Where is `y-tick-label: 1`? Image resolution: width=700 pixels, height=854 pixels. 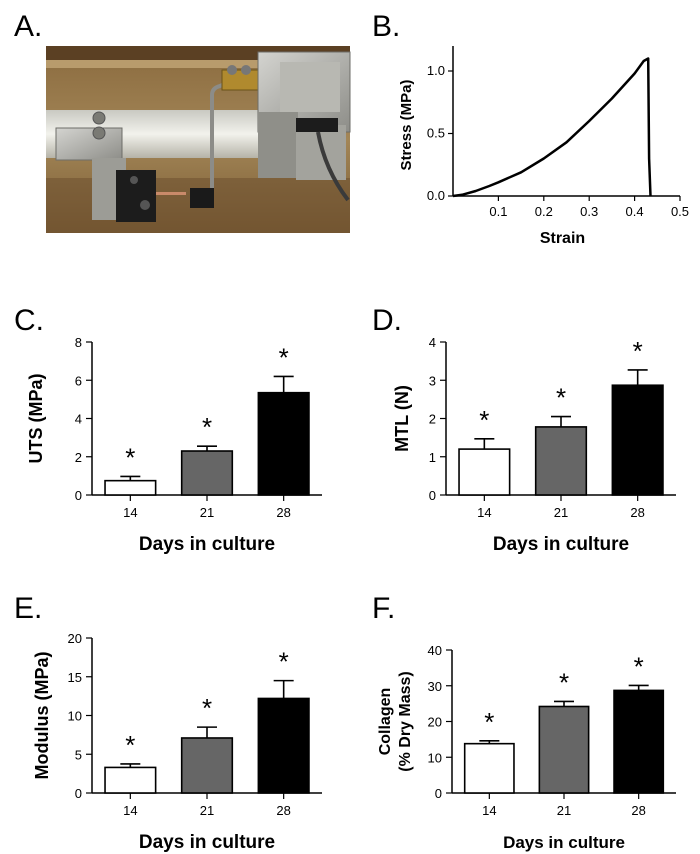
y-tick-label: 1 is located at coordinates (432, 457).